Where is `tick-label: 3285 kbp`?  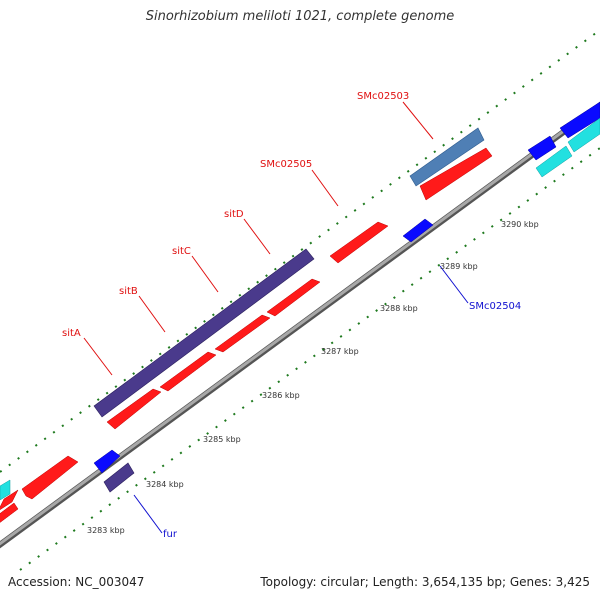
tick-label: 3285 kbp is located at coordinates (222, 439).